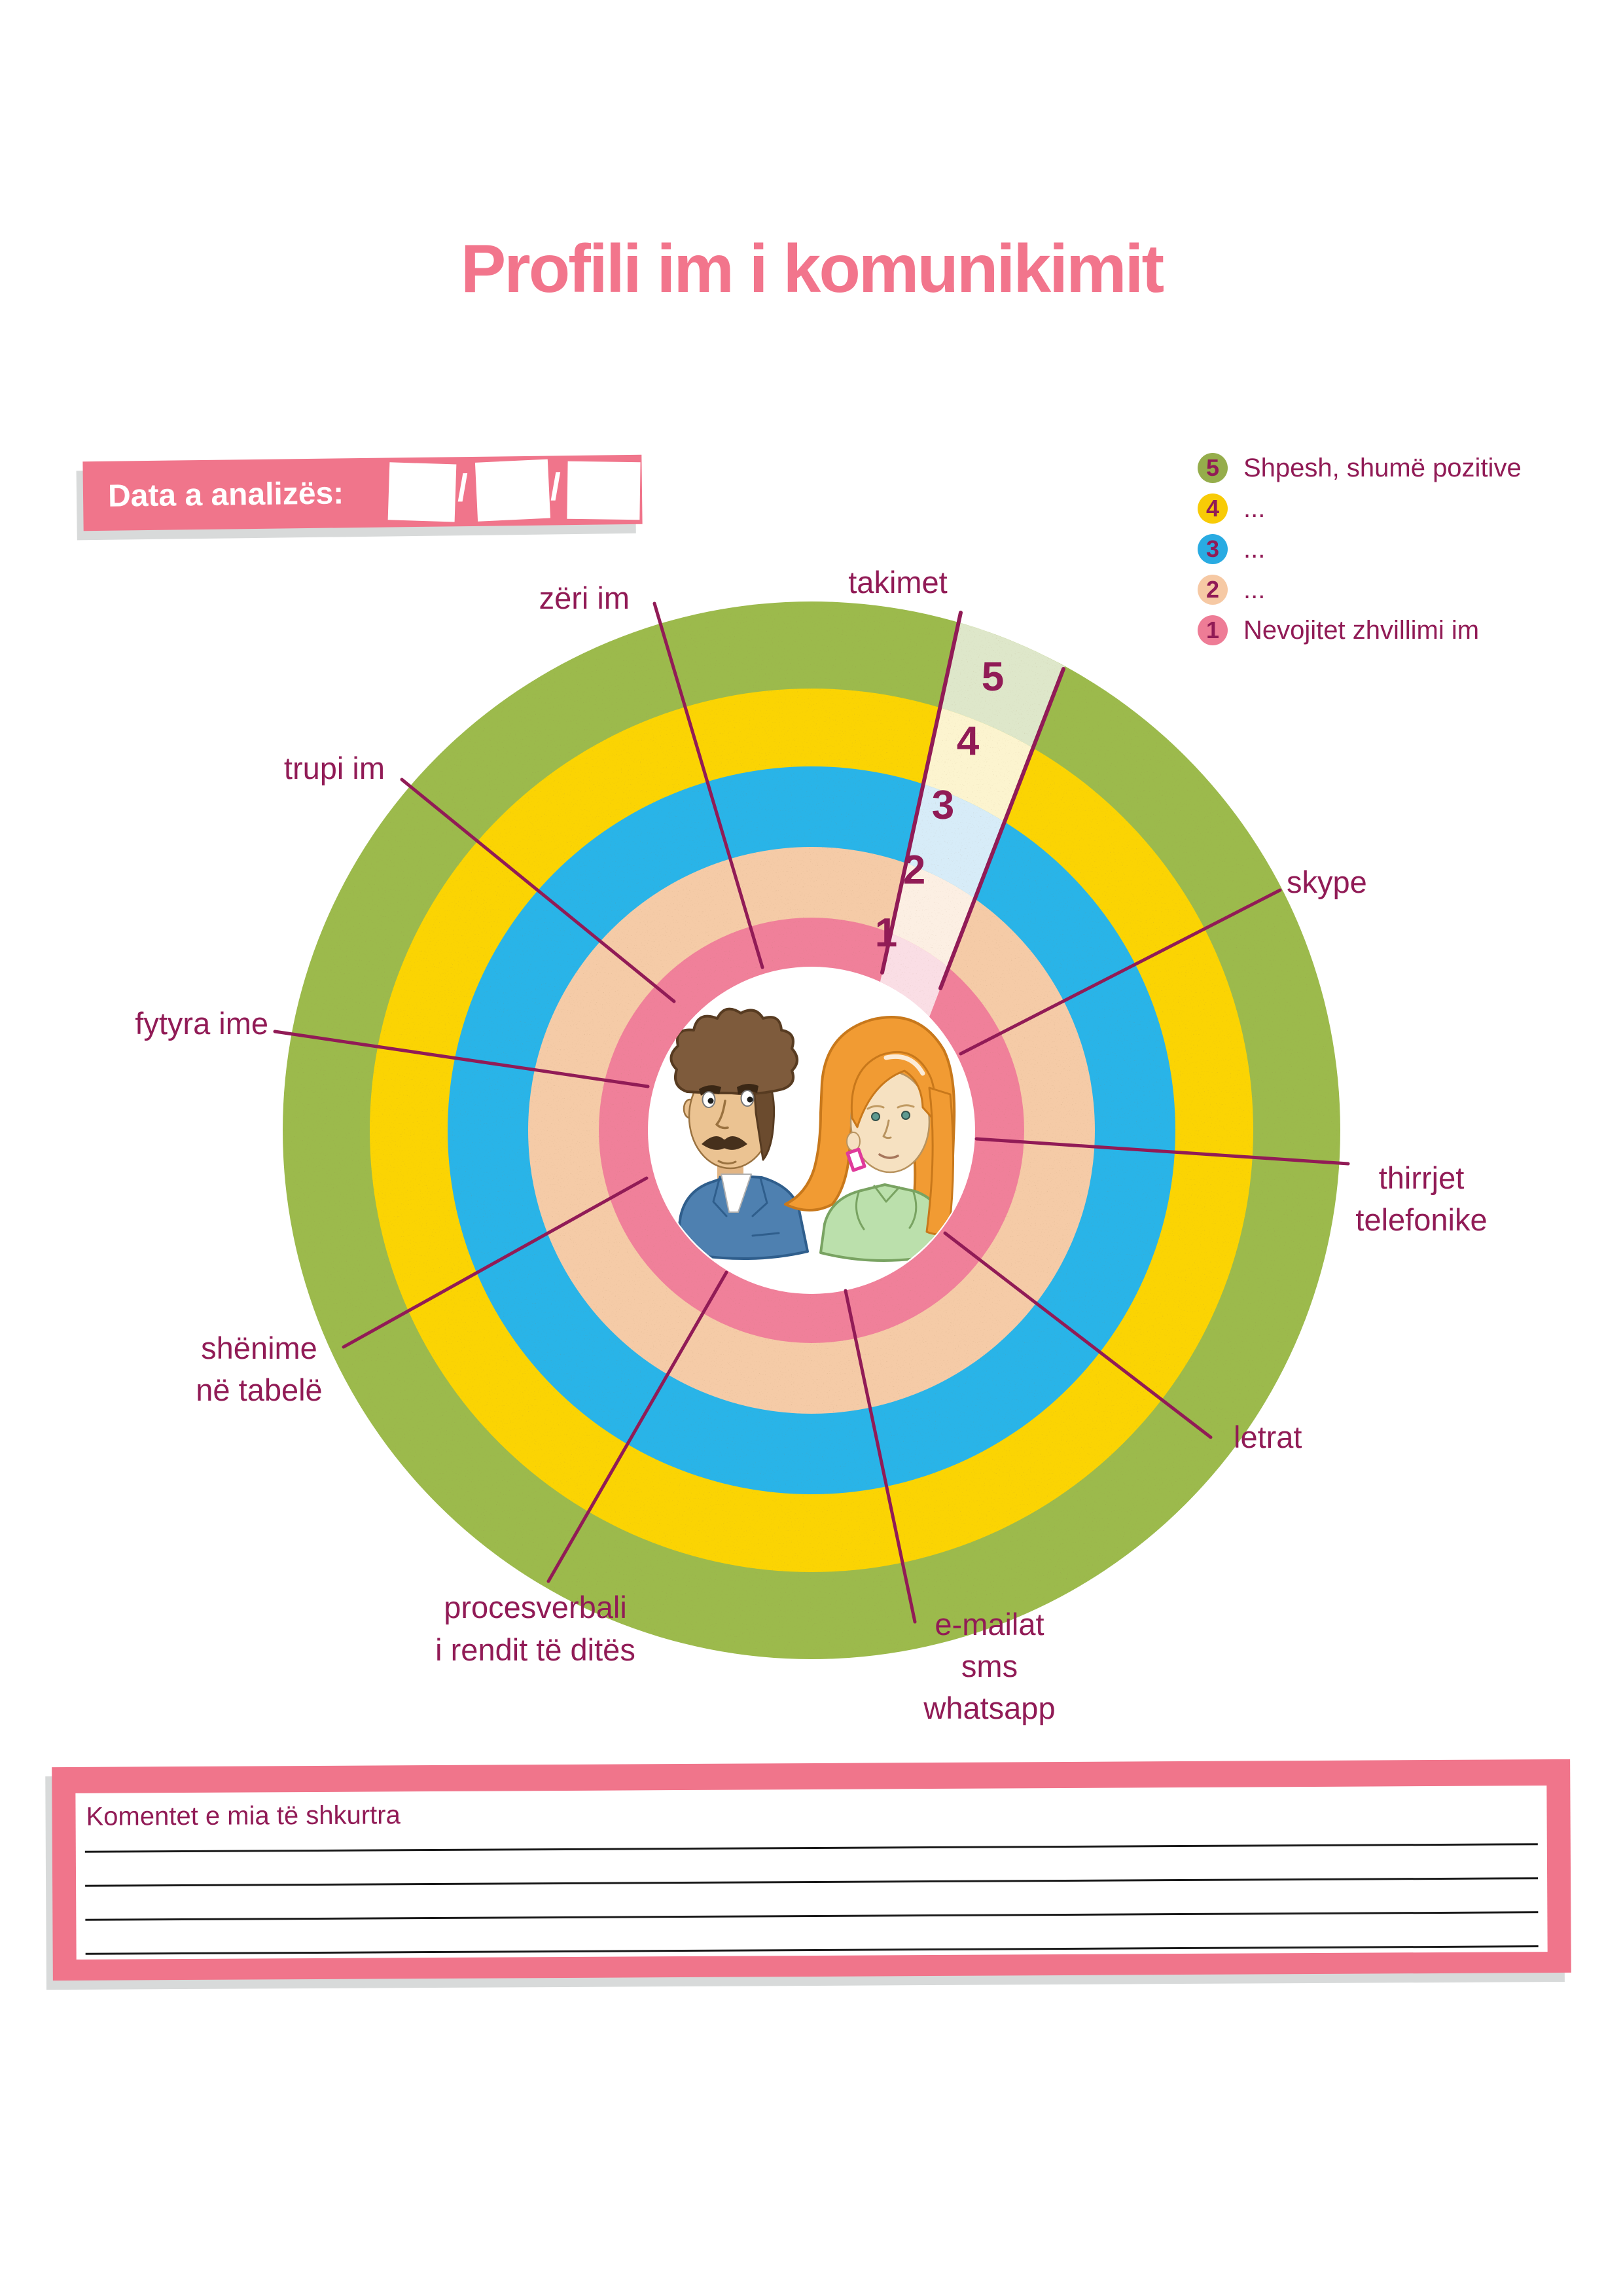  I want to click on man-mustache, so click(725, 1143).